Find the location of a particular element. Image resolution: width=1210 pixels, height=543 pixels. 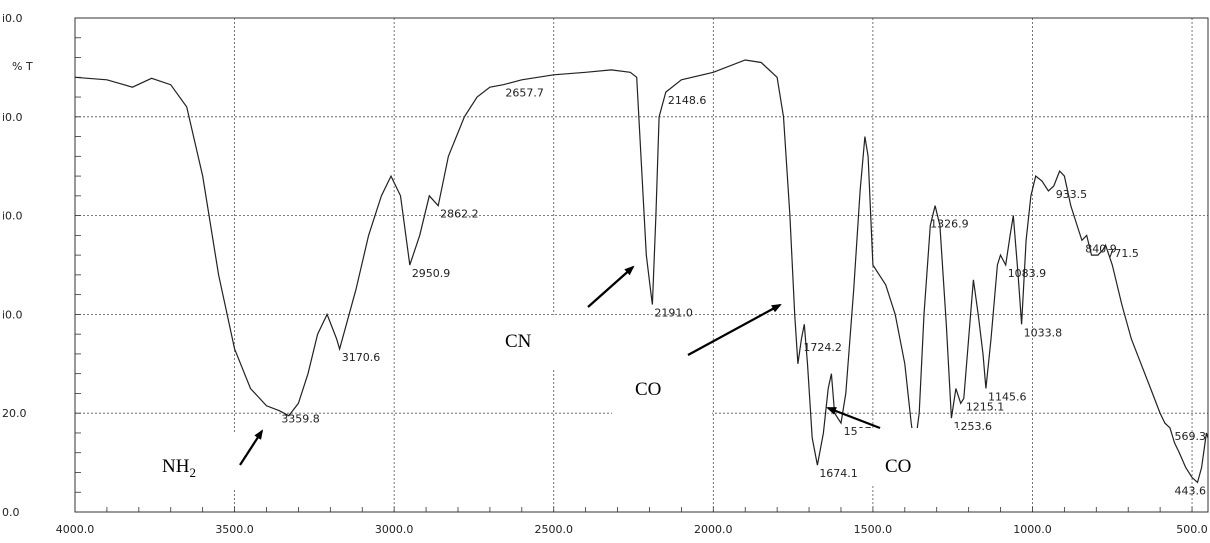

peak-label: 1326.9 is located at coordinates (949, 224).